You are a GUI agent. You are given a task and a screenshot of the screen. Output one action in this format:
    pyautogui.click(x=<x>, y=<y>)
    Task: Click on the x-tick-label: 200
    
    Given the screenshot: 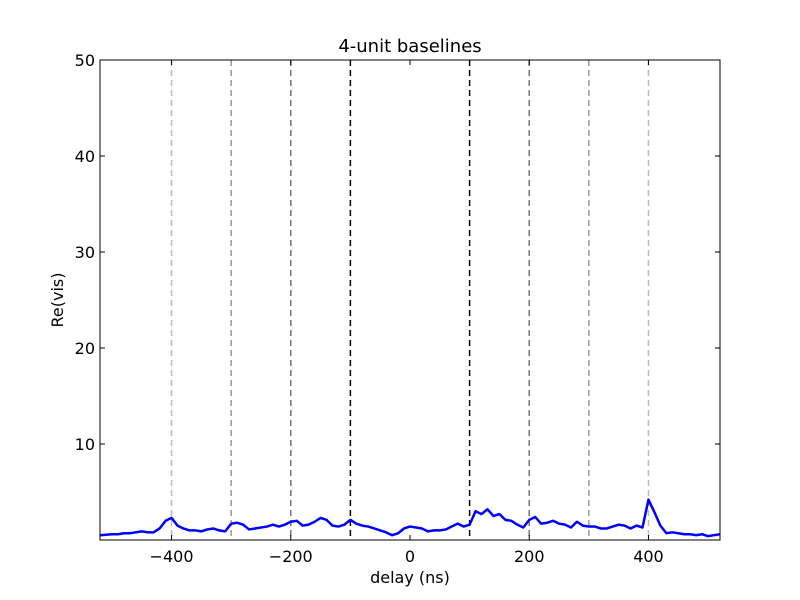 What is the action you would take?
    pyautogui.click(x=529, y=556)
    